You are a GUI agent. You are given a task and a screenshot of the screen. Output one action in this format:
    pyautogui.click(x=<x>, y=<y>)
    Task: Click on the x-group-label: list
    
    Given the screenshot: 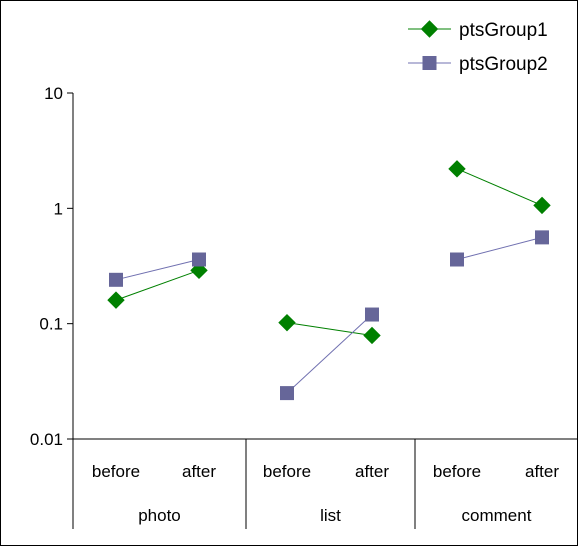 What is the action you would take?
    pyautogui.click(x=330, y=515)
    